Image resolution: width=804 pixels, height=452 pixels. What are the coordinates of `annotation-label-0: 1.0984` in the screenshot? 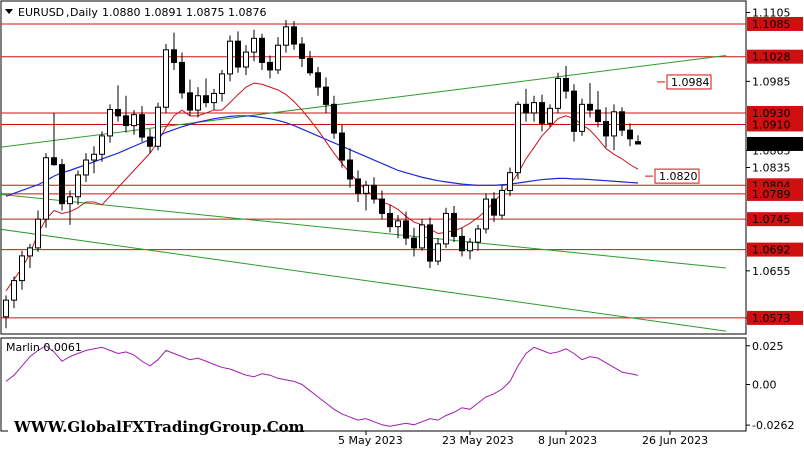 It's located at (690, 82).